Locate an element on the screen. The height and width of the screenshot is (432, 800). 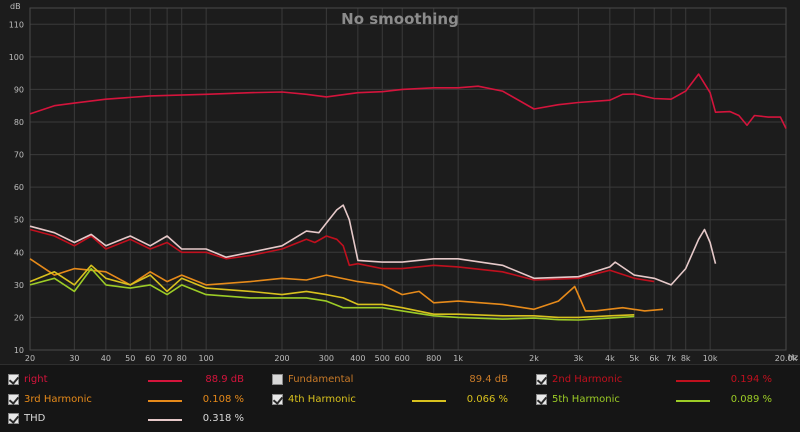
x-tick-label: 500 is located at coordinates (382, 358).